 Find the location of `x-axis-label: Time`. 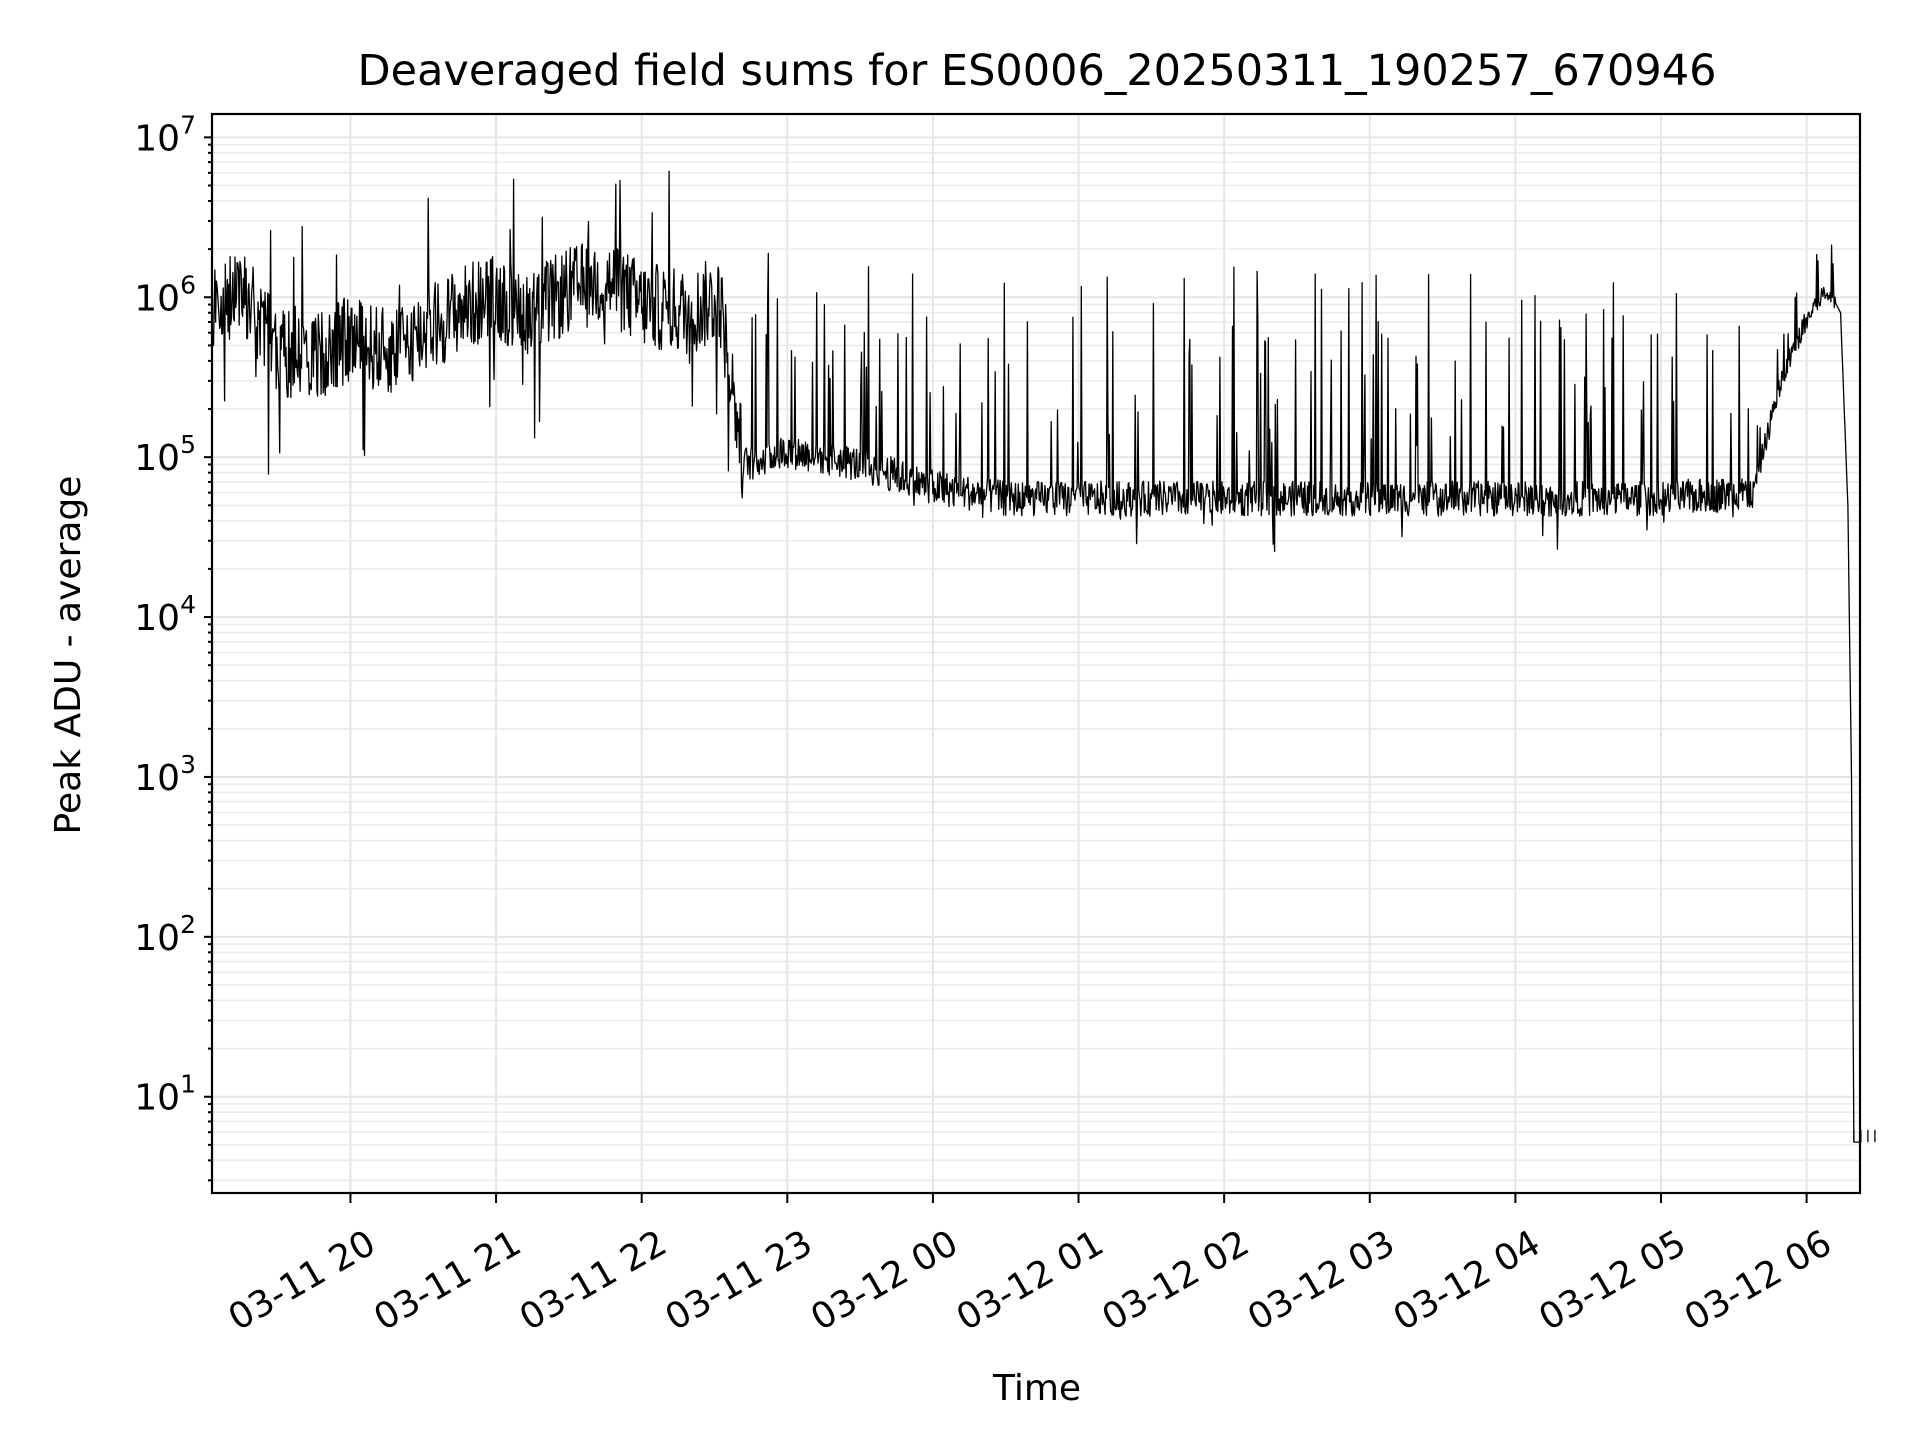

x-axis-label: Time is located at coordinates (1036, 1388).